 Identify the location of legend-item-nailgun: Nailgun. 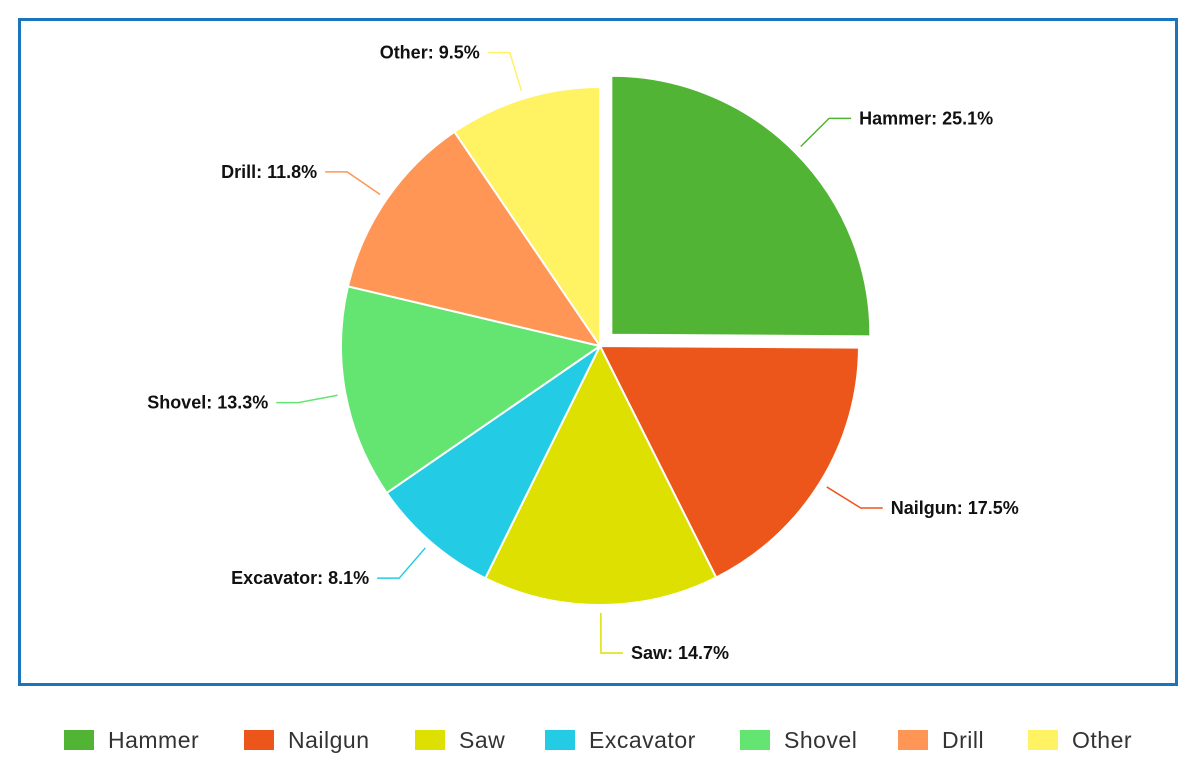
(307, 740).